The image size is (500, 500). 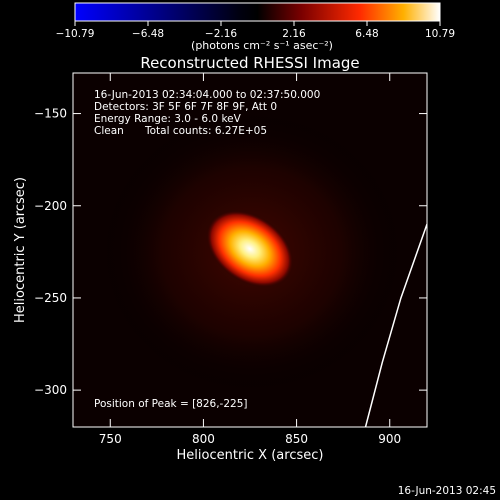 What do you see at coordinates (366, 34) in the screenshot?
I see `colorbar-tick-label: 6.48` at bounding box center [366, 34].